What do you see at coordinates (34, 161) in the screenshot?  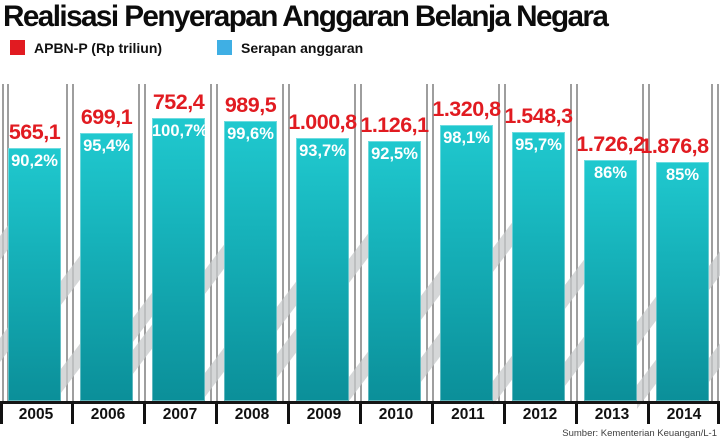 I see `bar-percent-label: 90,2%` at bounding box center [34, 161].